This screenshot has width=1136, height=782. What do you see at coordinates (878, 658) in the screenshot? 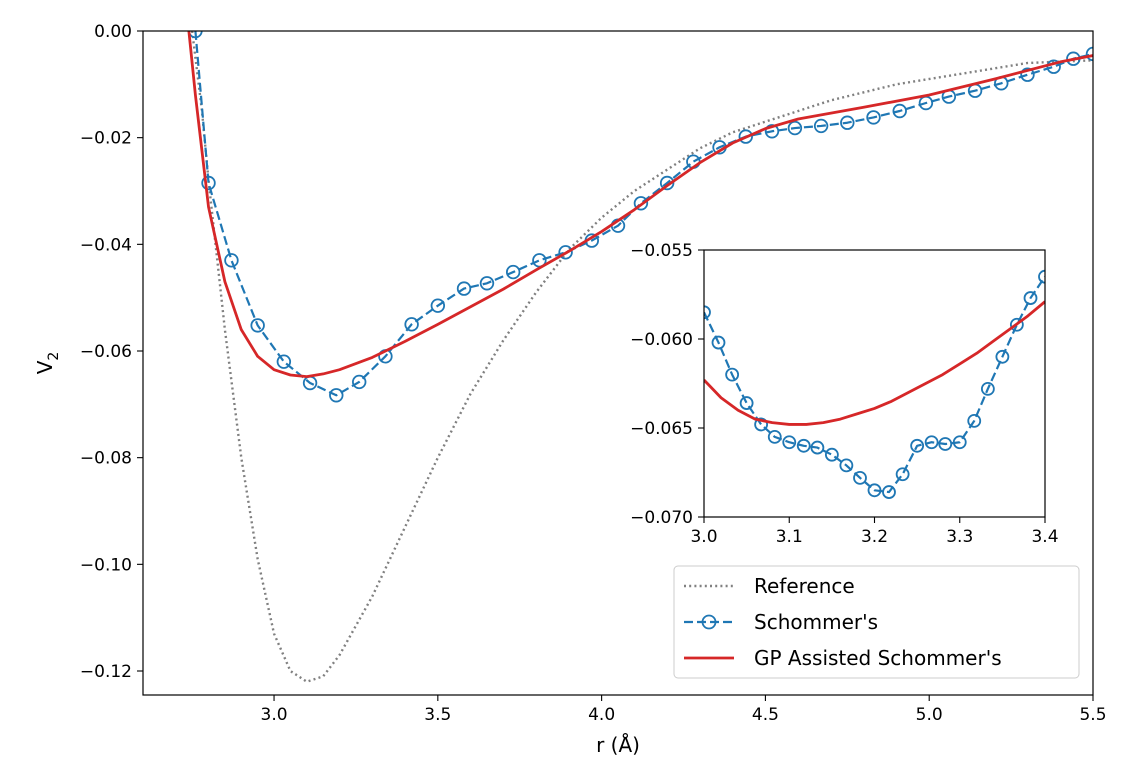
I see `legend-gp-label: GP Assisted Schommer's` at bounding box center [878, 658].